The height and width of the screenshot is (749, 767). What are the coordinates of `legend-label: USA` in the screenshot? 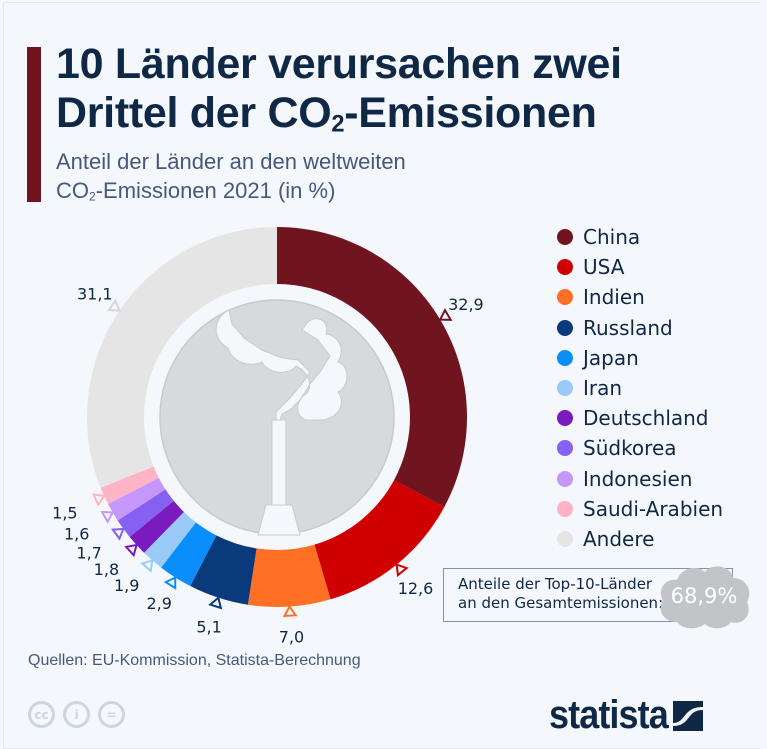 It's located at (604, 267).